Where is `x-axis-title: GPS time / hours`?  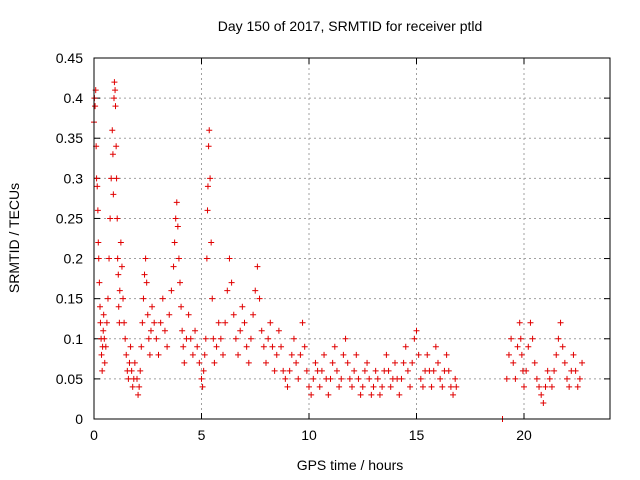
x-axis-title: GPS time / hours is located at coordinates (350, 465).